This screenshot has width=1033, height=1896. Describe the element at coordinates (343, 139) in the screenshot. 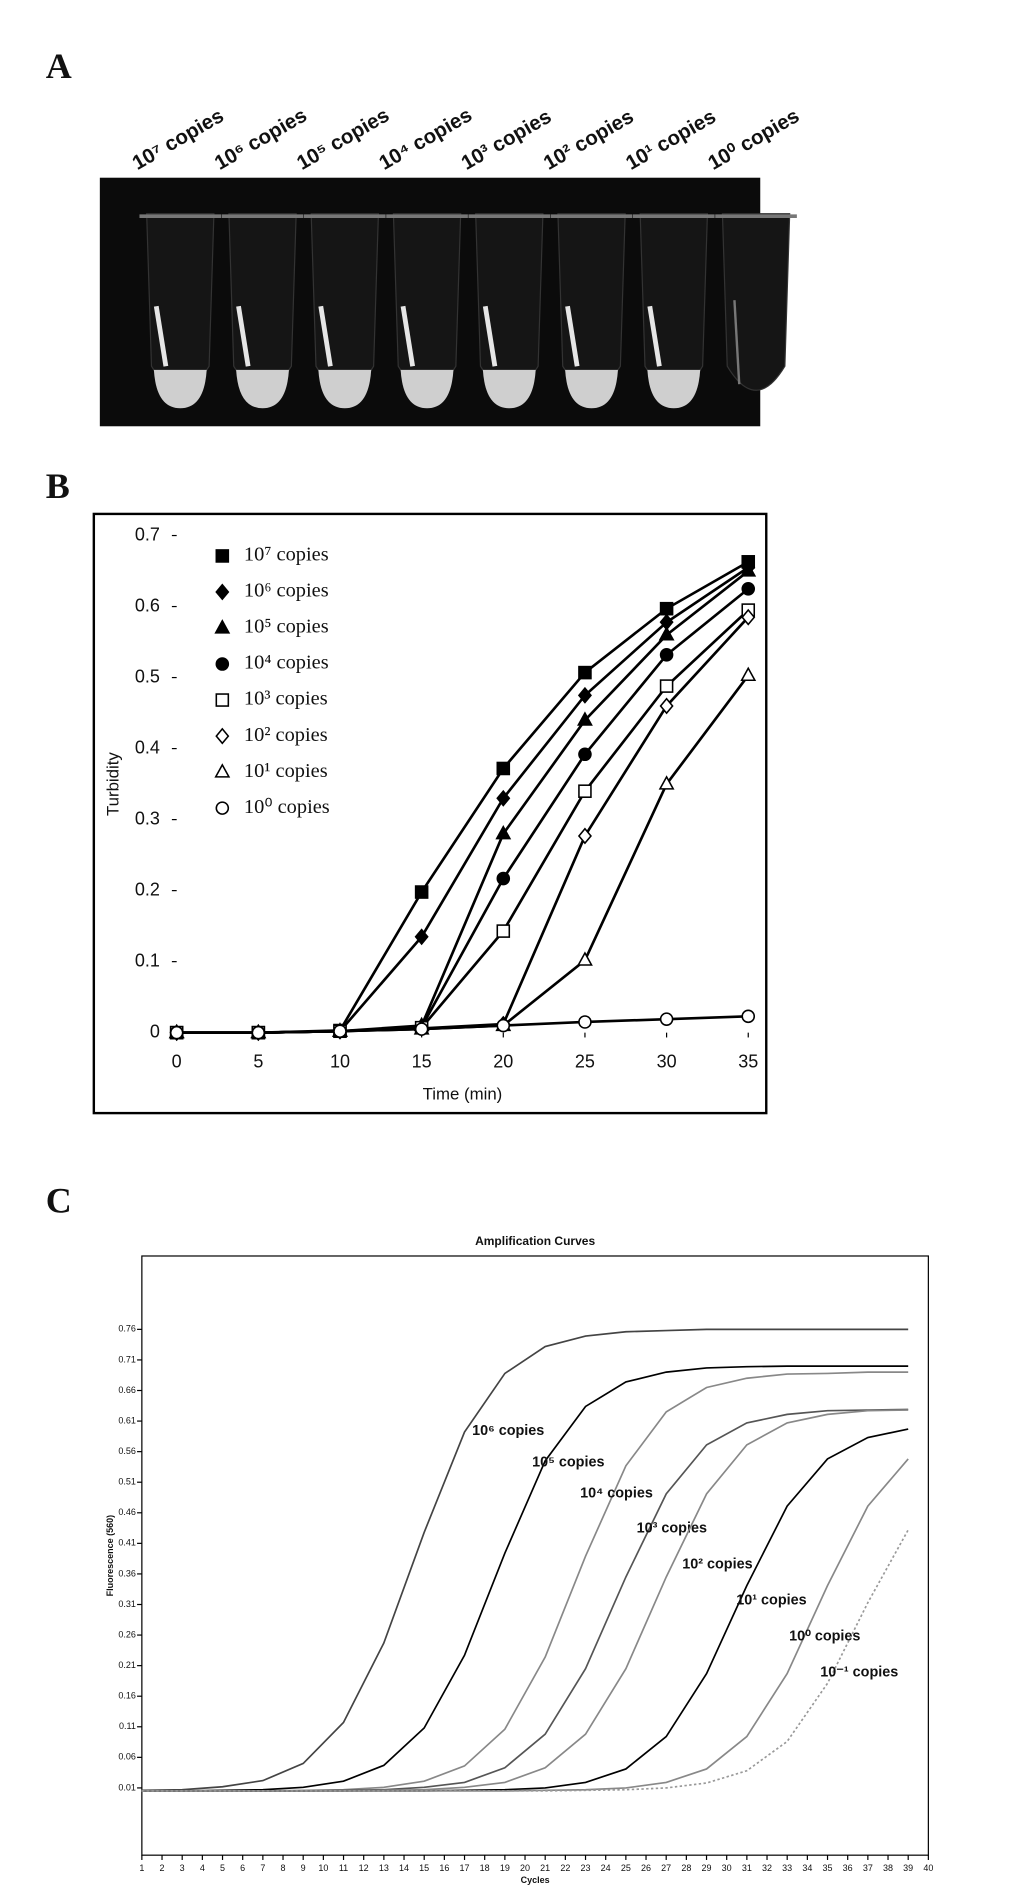

I see `gel-label: 10⁵ copies` at that location.